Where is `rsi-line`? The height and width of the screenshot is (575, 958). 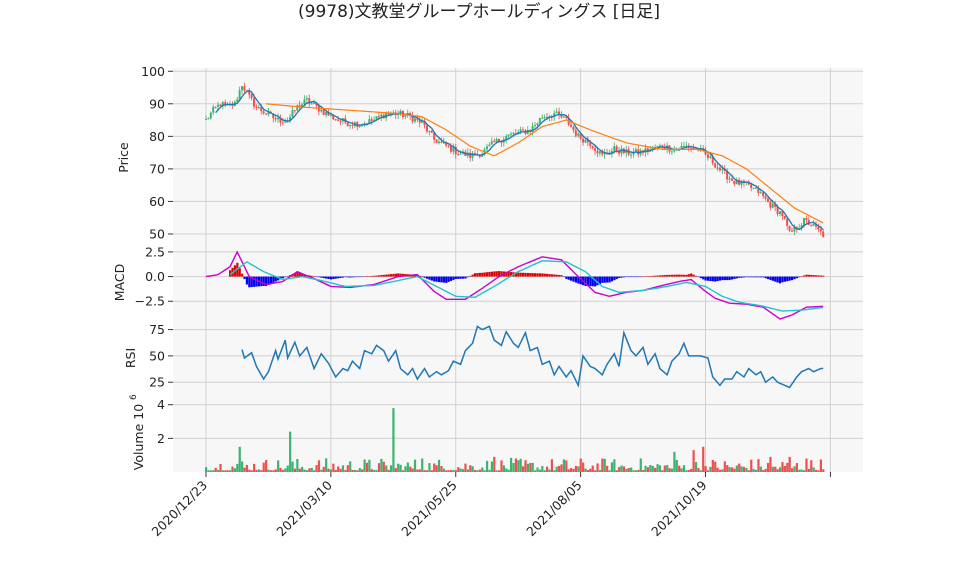
rsi-line is located at coordinates (532, 357).